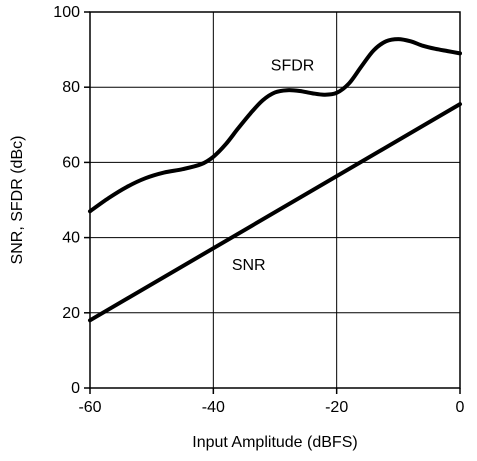  I want to click on x-tick-label: 0, so click(460, 407).